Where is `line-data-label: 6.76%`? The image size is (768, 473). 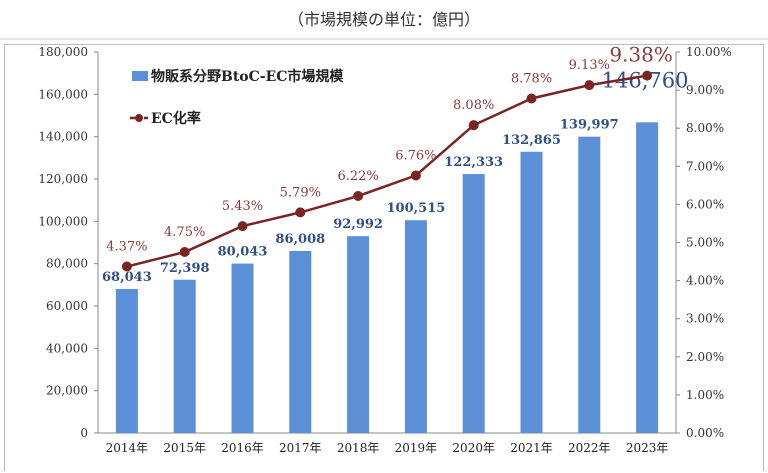 line-data-label: 6.76% is located at coordinates (415, 155).